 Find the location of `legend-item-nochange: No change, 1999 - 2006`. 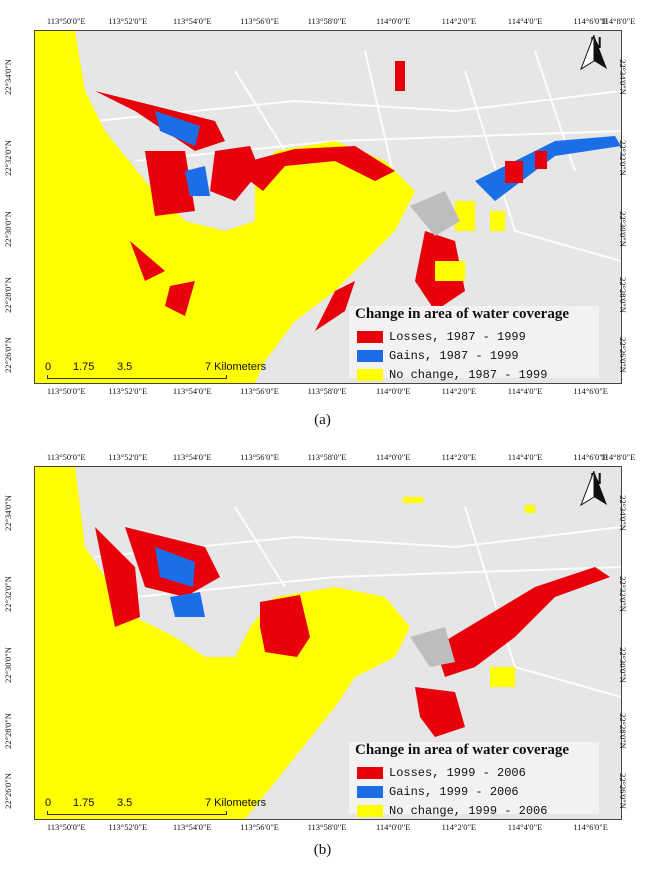

legend-item-nochange: No change, 1999 - 2006 is located at coordinates (478, 810).